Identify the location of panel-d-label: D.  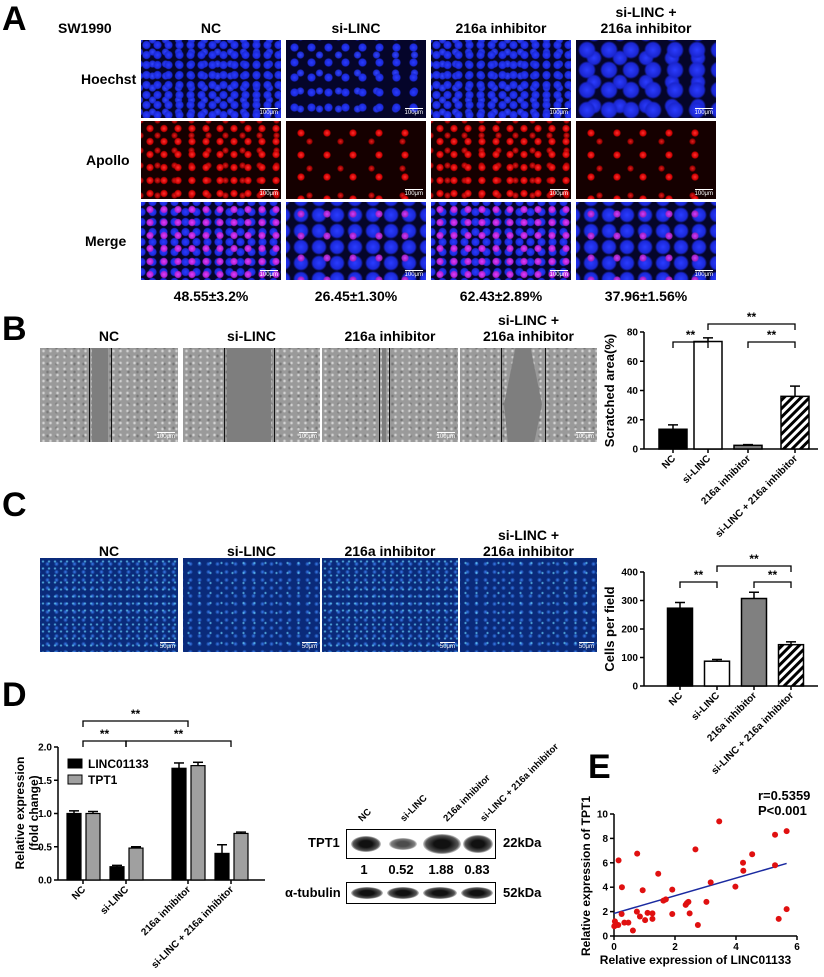
(14, 695).